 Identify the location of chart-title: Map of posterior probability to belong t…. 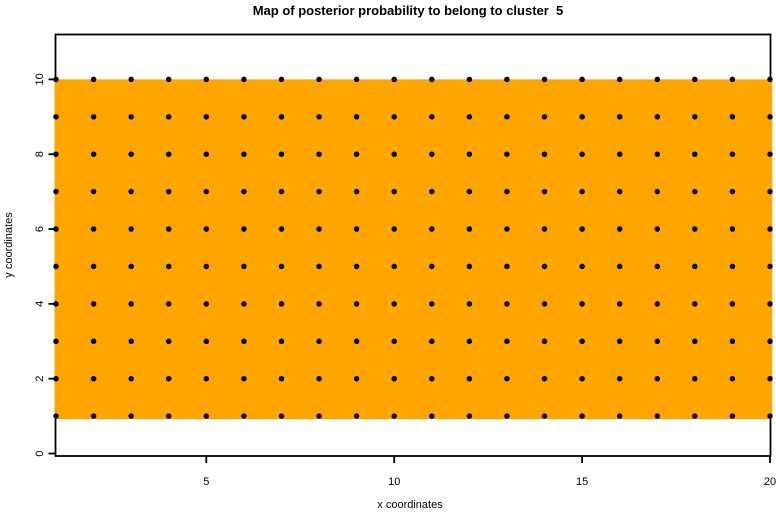
(408, 10).